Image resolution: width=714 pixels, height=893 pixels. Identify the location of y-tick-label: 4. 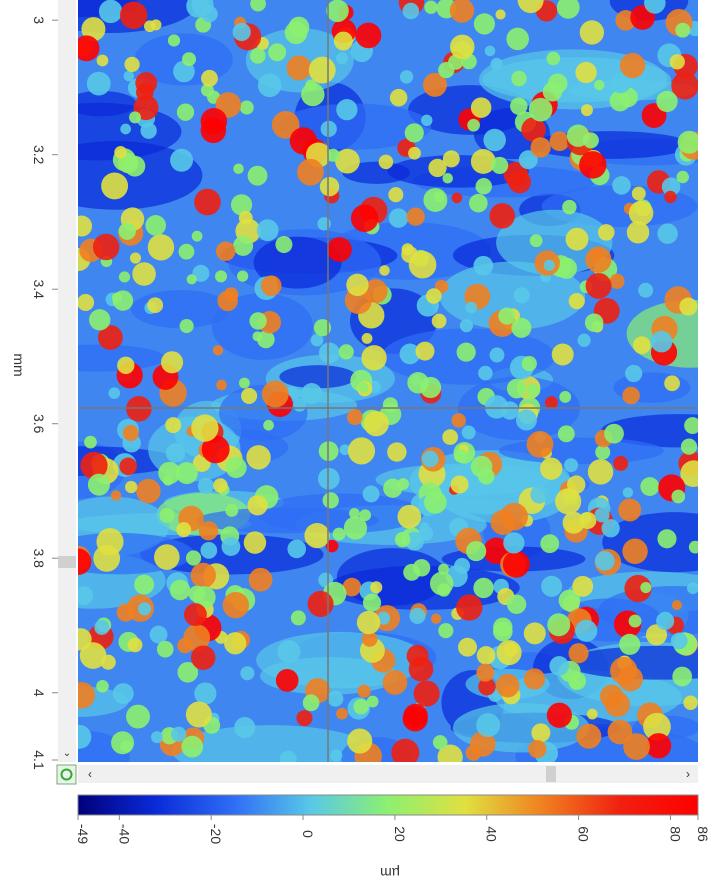
(39, 693).